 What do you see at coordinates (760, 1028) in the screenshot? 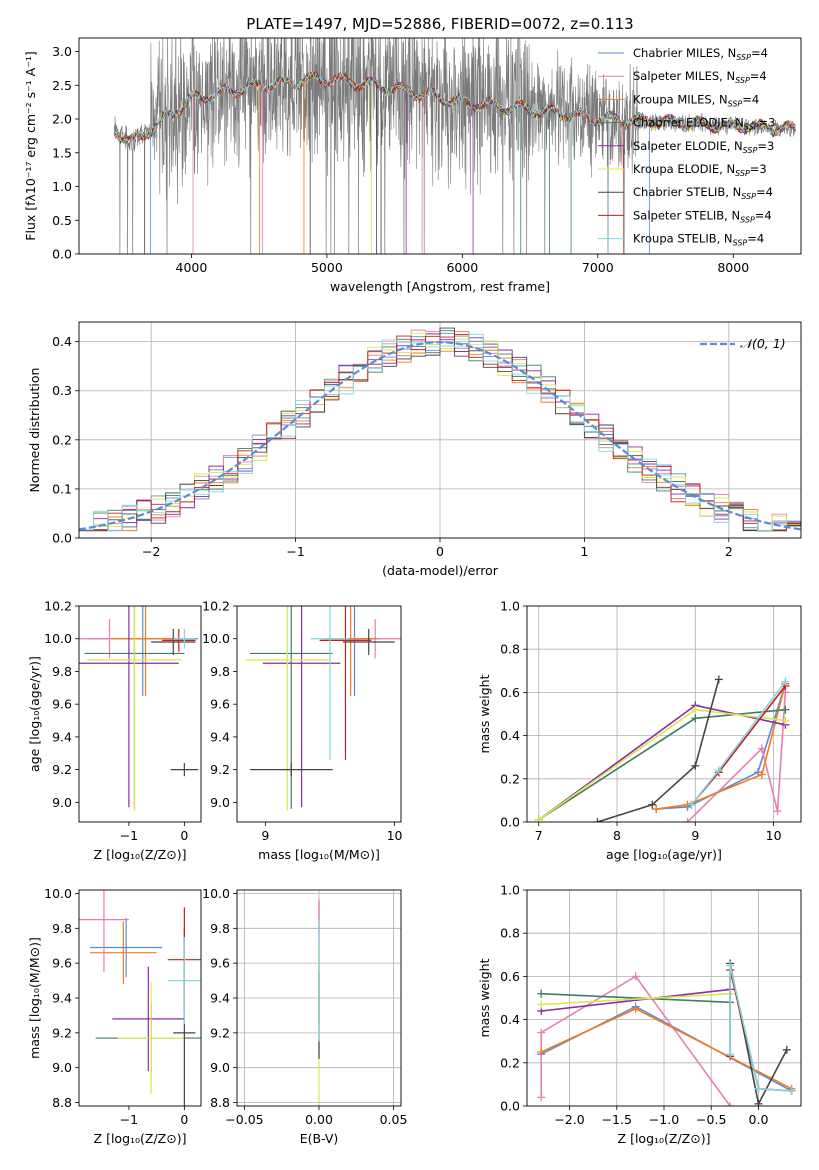
I see `weight-line-kroupa-stelib` at bounding box center [760, 1028].